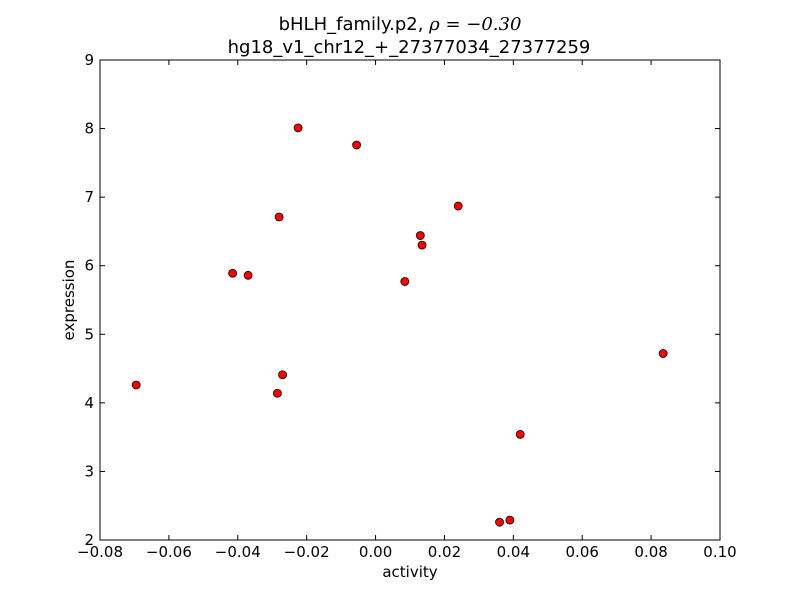  Describe the element at coordinates (354, 24) in the screenshot. I see `chart-title-main: bHLH_family.p2,` at that location.